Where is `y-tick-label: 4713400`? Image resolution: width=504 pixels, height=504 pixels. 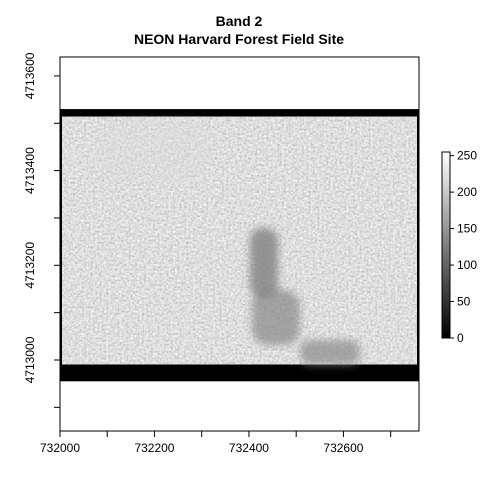 y-tick-label: 4713400 is located at coordinates (30, 170).